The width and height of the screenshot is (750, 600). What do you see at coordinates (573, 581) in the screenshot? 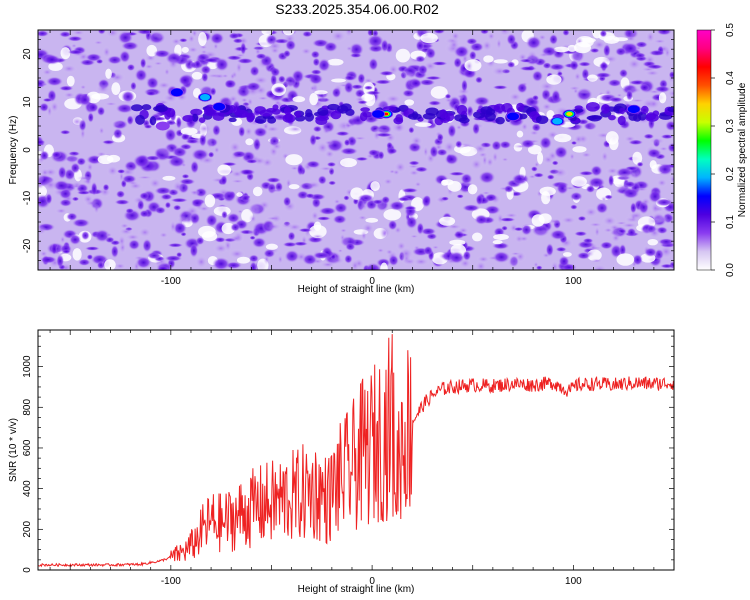
I see `x-tick-label: 100` at bounding box center [573, 581].